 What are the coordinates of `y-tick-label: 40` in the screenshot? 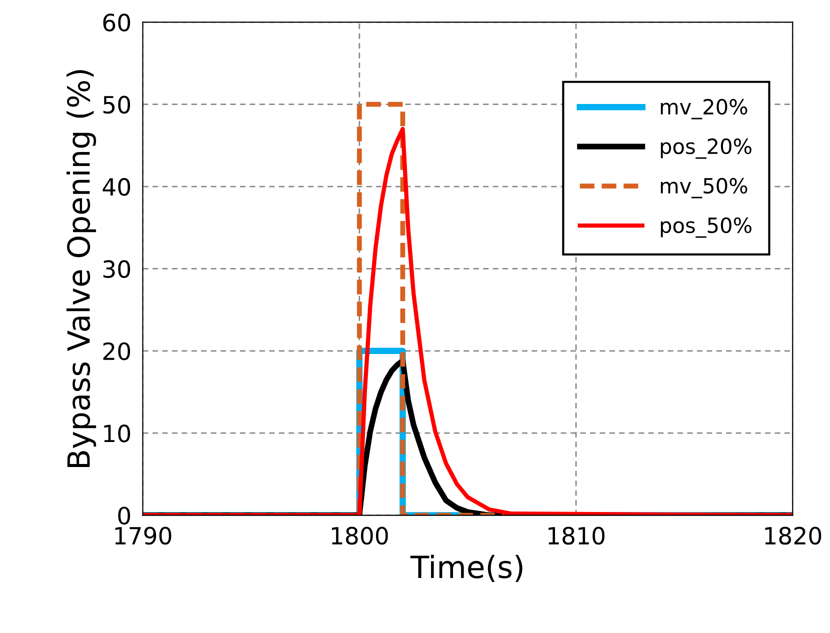 It's located at (116, 187).